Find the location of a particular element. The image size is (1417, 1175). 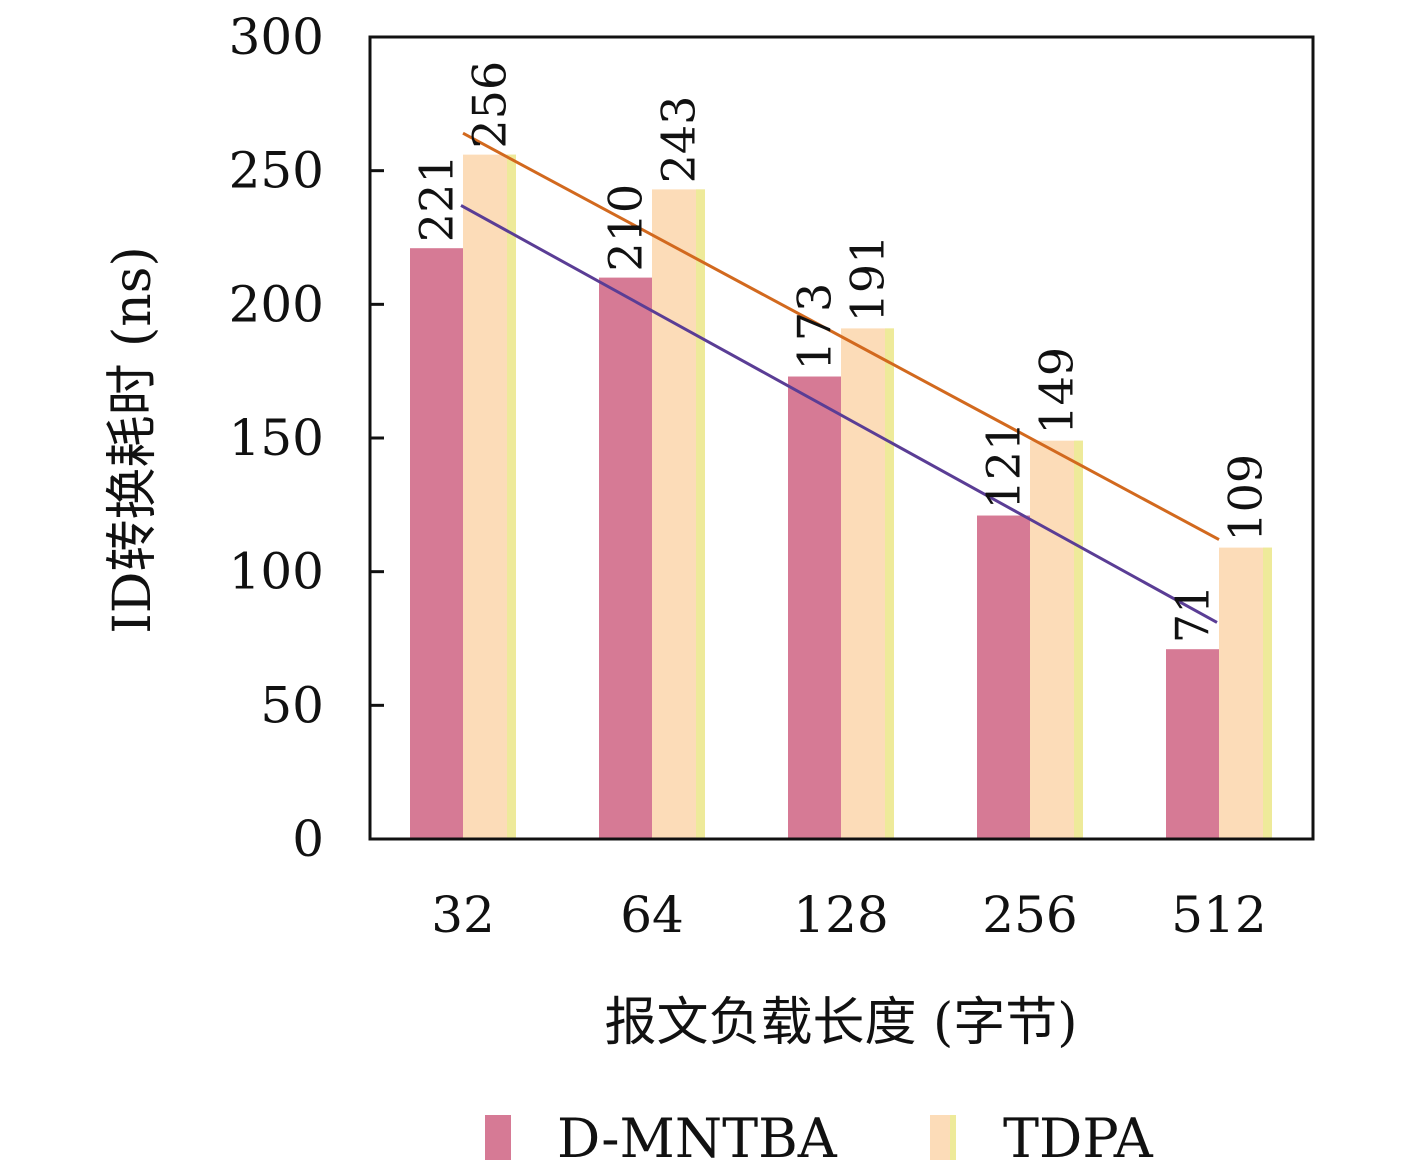

y-axis-ticks: 0 50 100 150 200 250 300 is located at coordinates (306, 438).